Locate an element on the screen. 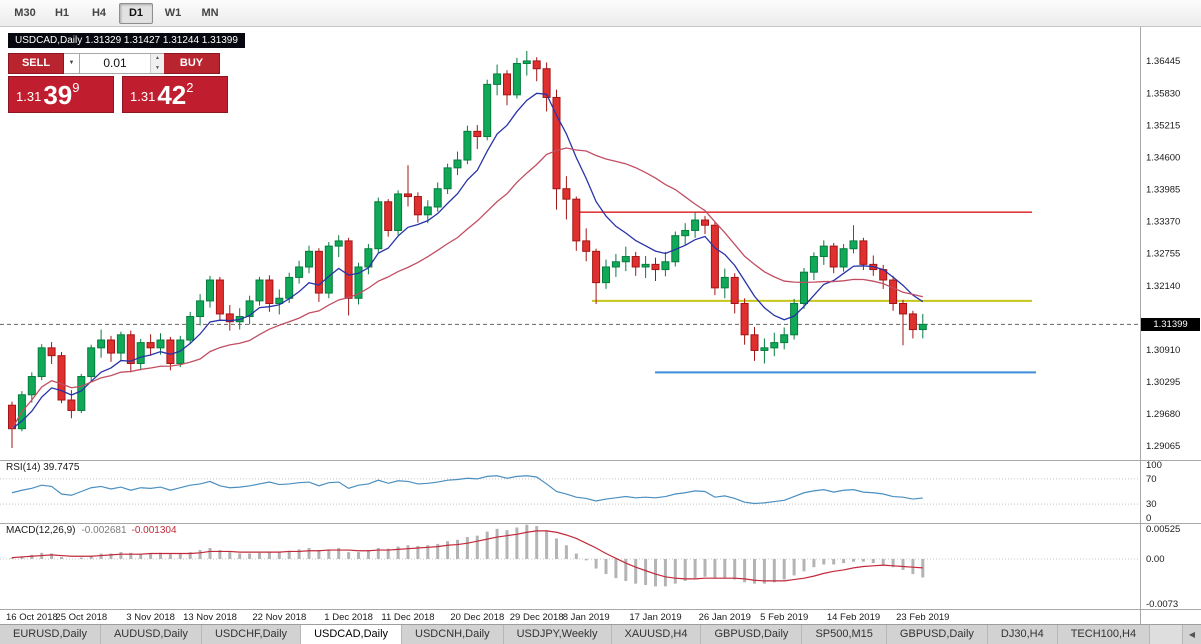 Image resolution: width=1201 pixels, height=644 pixels. sell-price-button: 1.31 39 9 is located at coordinates (61, 94).